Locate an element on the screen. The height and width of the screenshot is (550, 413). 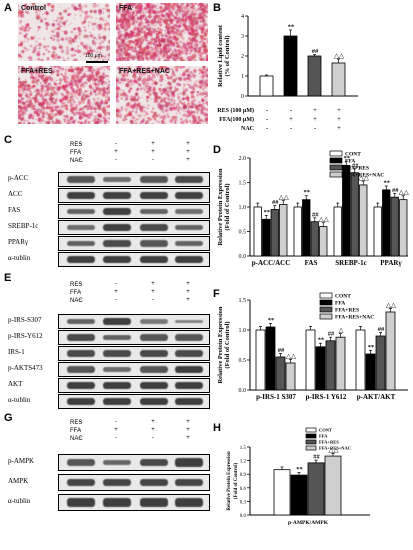
significance-mark: ** is located at coordinates (271, 320).